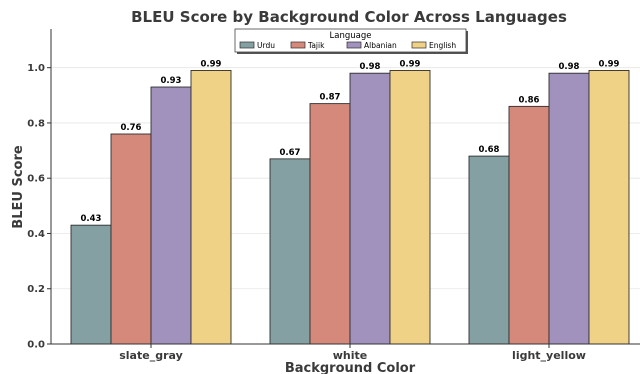 The width and height of the screenshot is (640, 374). What do you see at coordinates (350, 355) in the screenshot?
I see `x-tick-label: white` at bounding box center [350, 355].